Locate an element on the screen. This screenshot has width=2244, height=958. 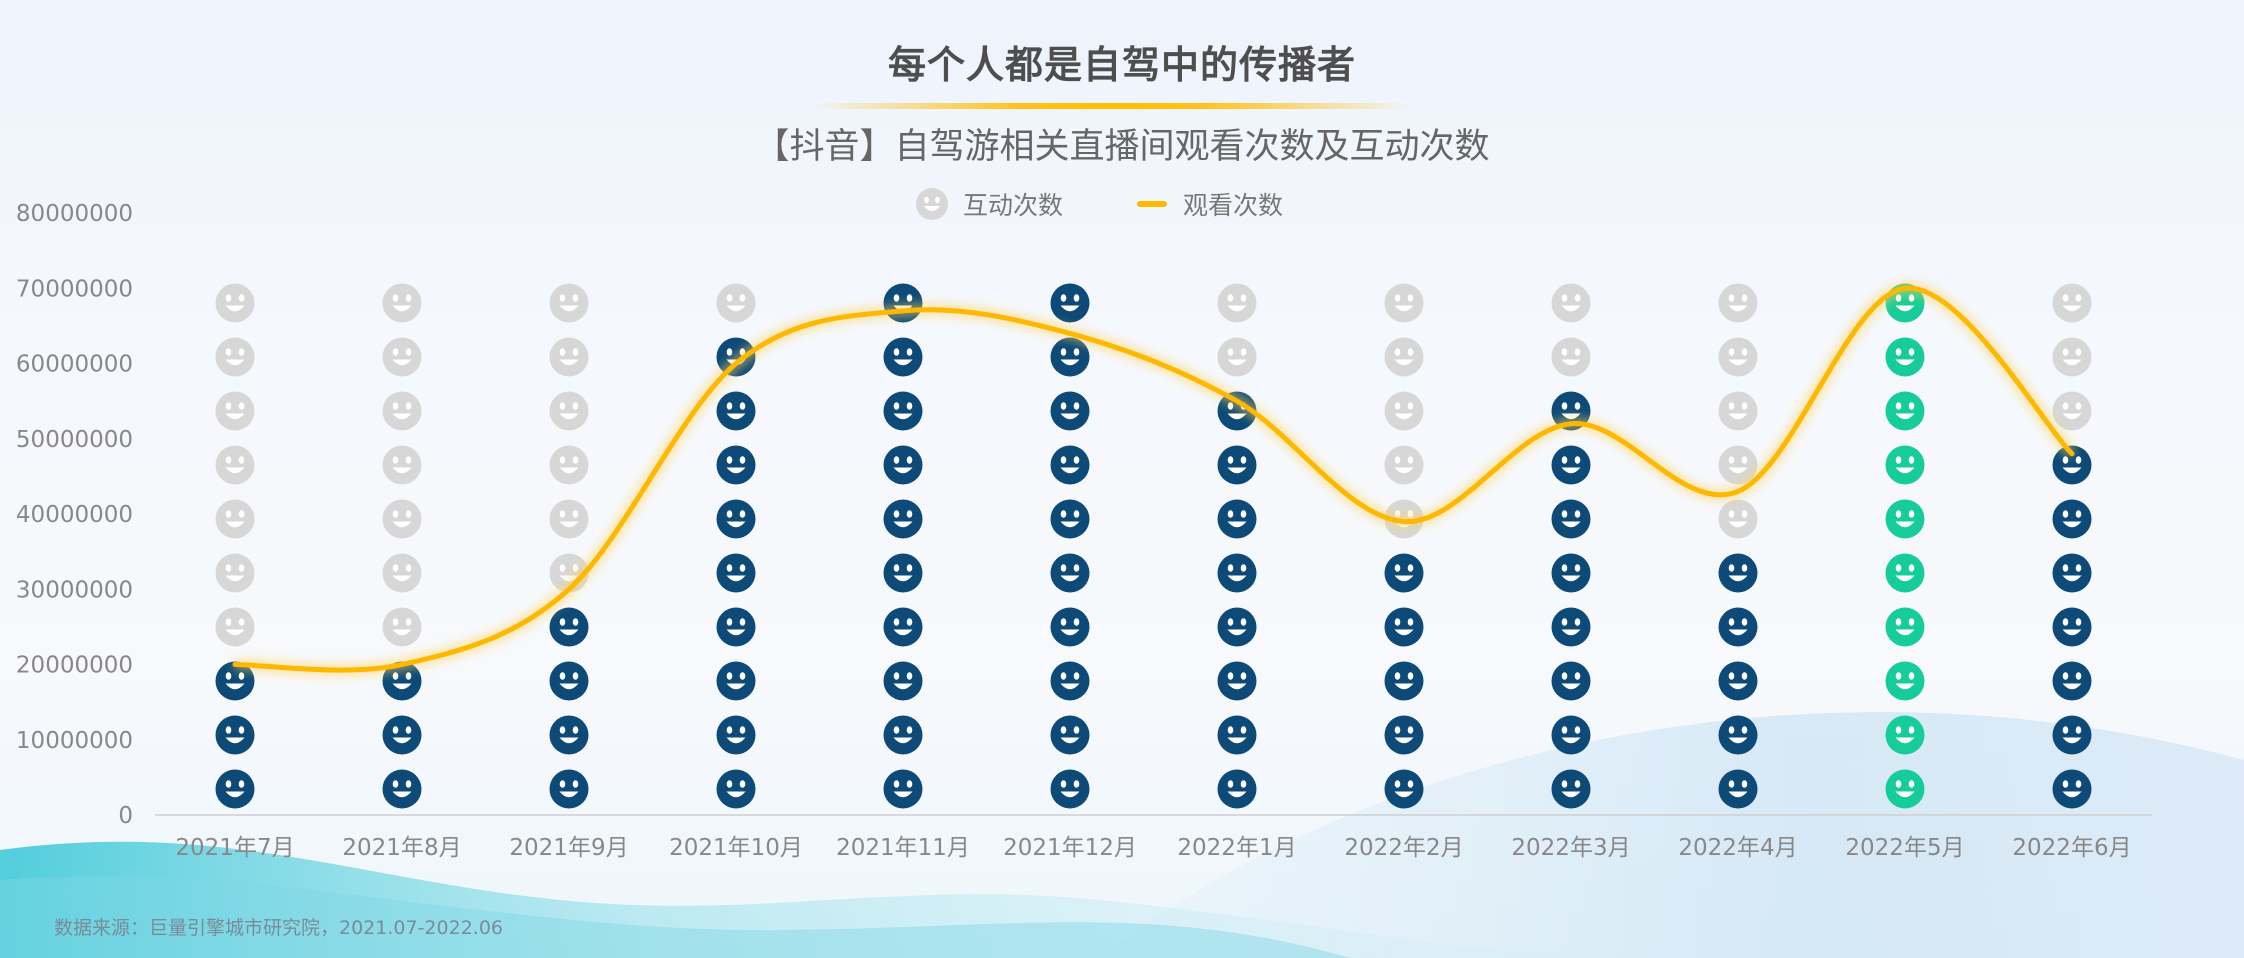
smiley-icon is located at coordinates (932, 204).